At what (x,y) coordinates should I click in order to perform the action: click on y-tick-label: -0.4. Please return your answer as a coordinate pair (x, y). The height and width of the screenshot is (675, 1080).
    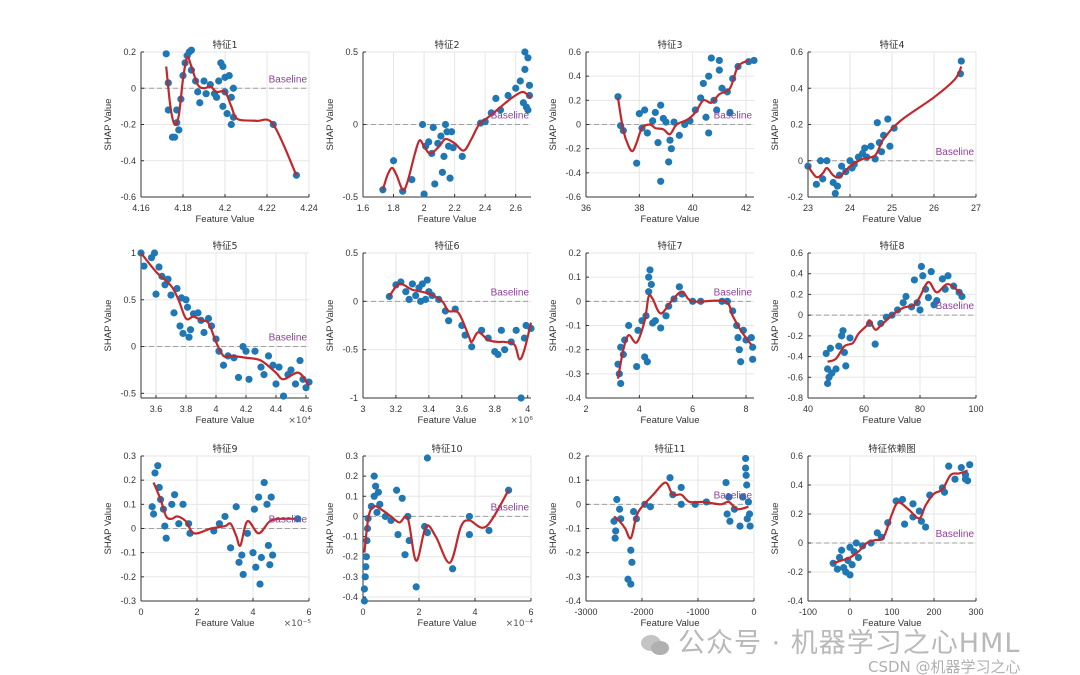
    Looking at the image, I should click on (795, 357).